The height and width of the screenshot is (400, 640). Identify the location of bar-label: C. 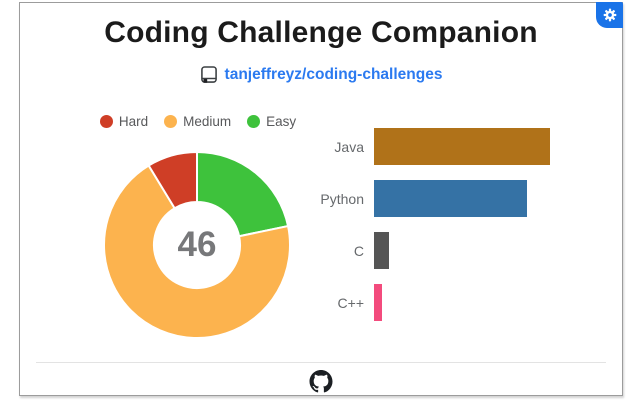
(358, 250).